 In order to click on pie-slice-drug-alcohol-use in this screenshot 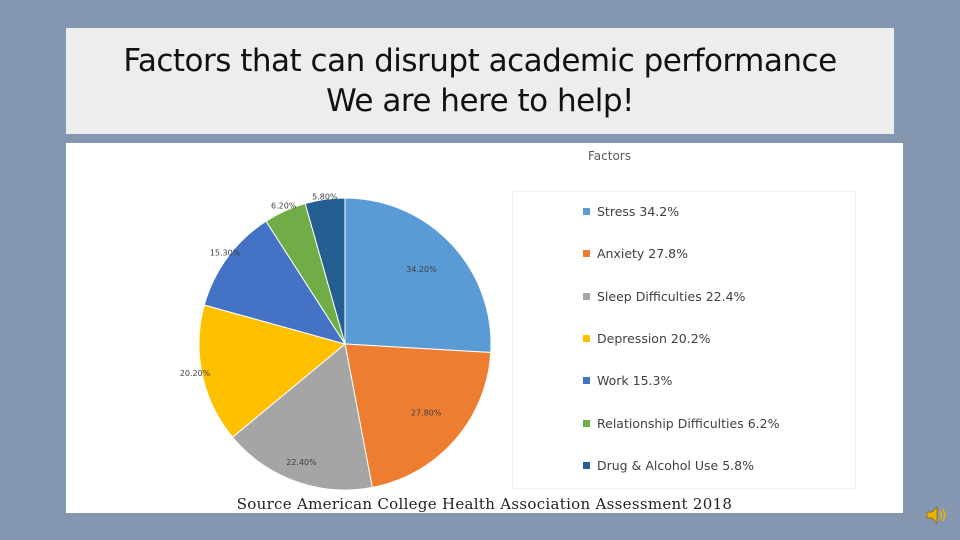, I will do `click(325, 271)`.